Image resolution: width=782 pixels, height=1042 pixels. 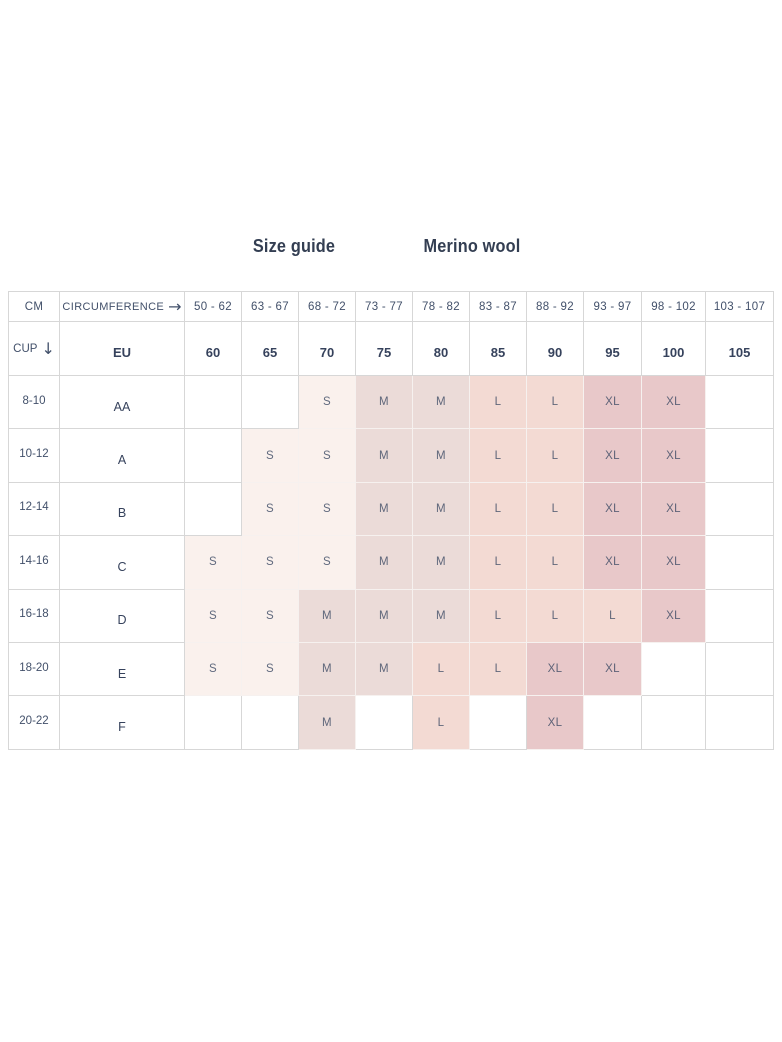 What do you see at coordinates (441, 306) in the screenshot?
I see `range-header: 78 - 82` at bounding box center [441, 306].